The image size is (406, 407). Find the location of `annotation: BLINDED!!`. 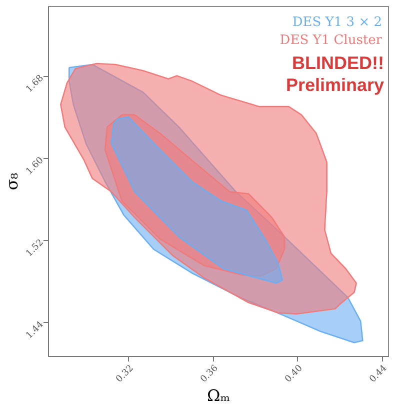

annotation: BLINDED!! is located at coordinates (338, 63).